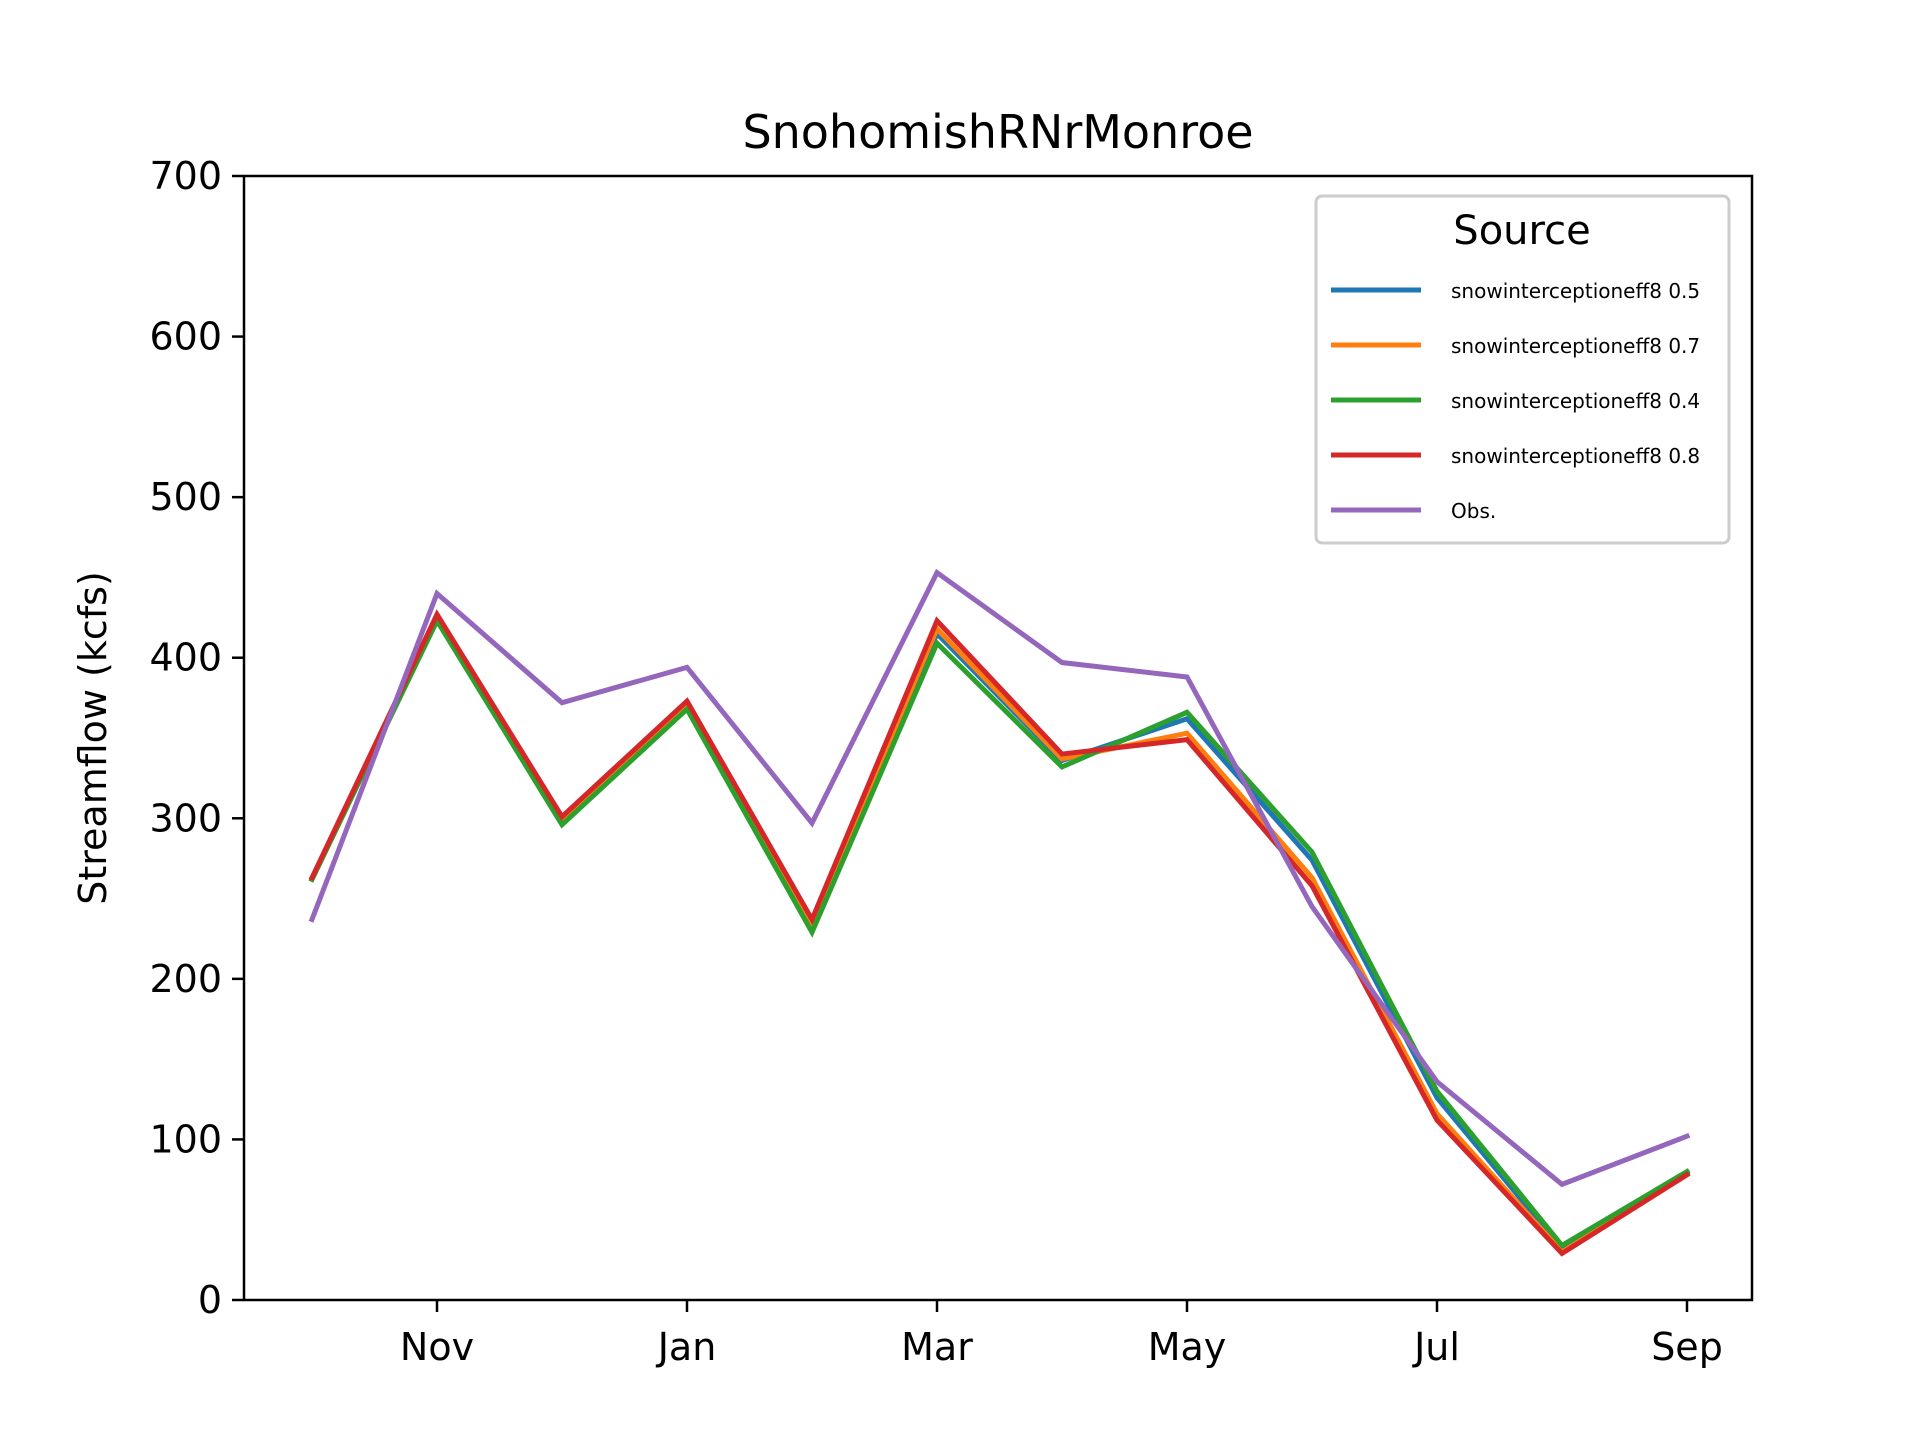 The width and height of the screenshot is (1920, 1440). I want to click on legend-label: snowinterceptioneff8 0.4, so click(1575, 401).